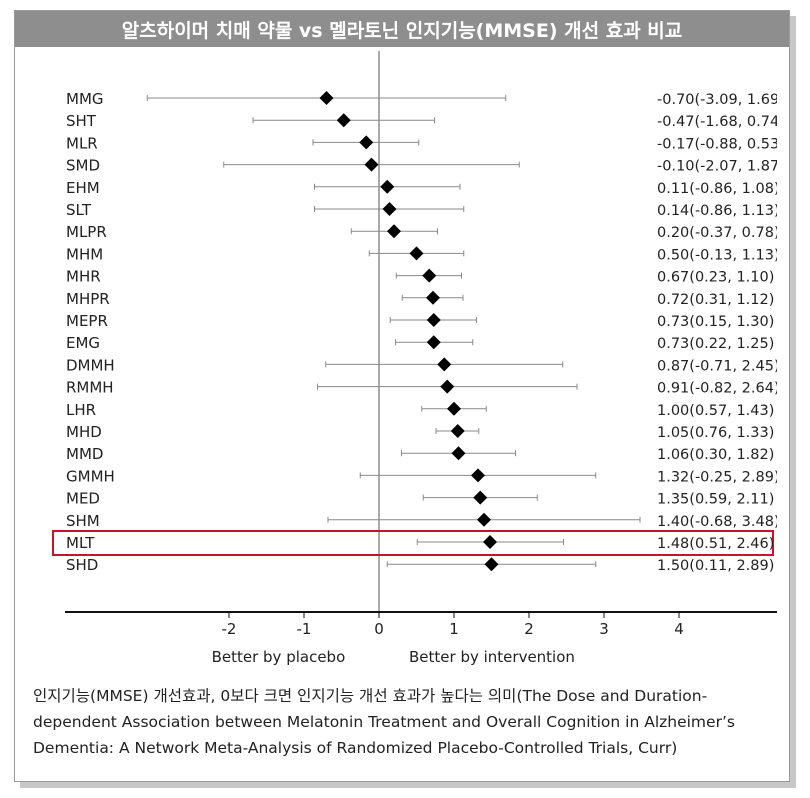 This screenshot has height=798, width=810. I want to click on row-value-mhr: 0.67(0.23, 1.10), so click(715, 278).